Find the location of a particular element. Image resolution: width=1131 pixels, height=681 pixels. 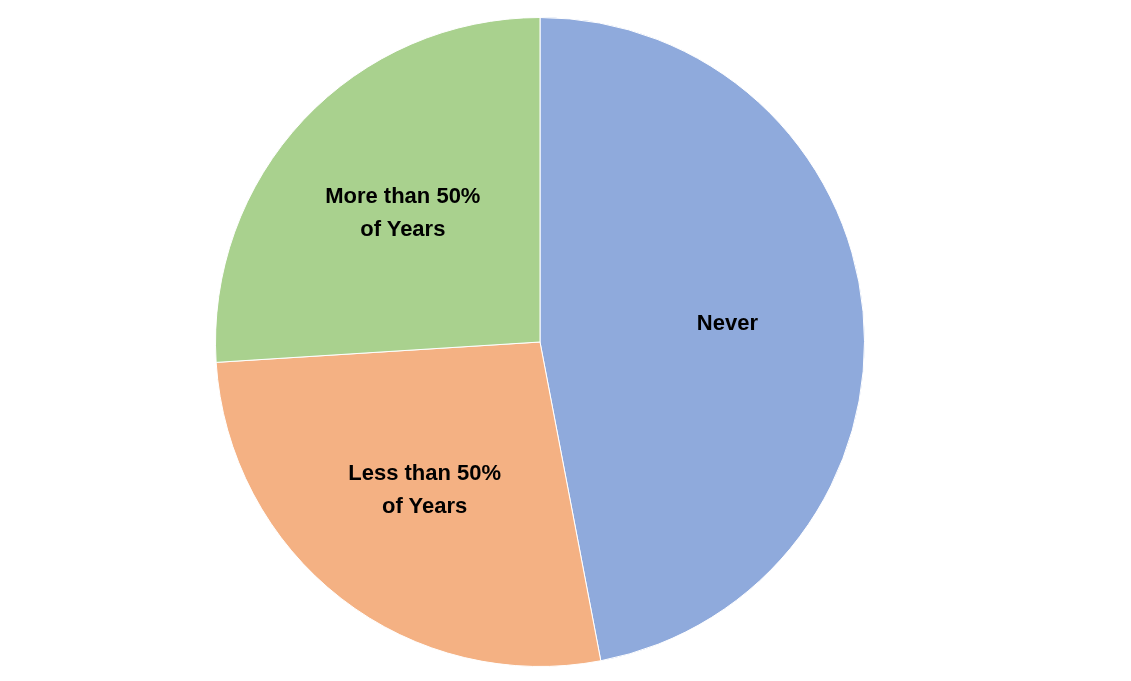

slice-label: More than 50% of Years is located at coordinates (403, 211).